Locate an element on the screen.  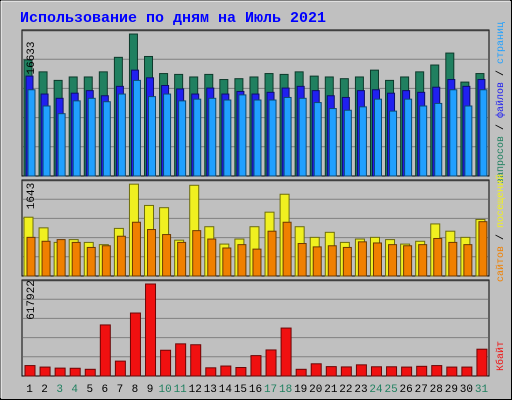
bar-сайтов-day-26 is located at coordinates (408, 261).